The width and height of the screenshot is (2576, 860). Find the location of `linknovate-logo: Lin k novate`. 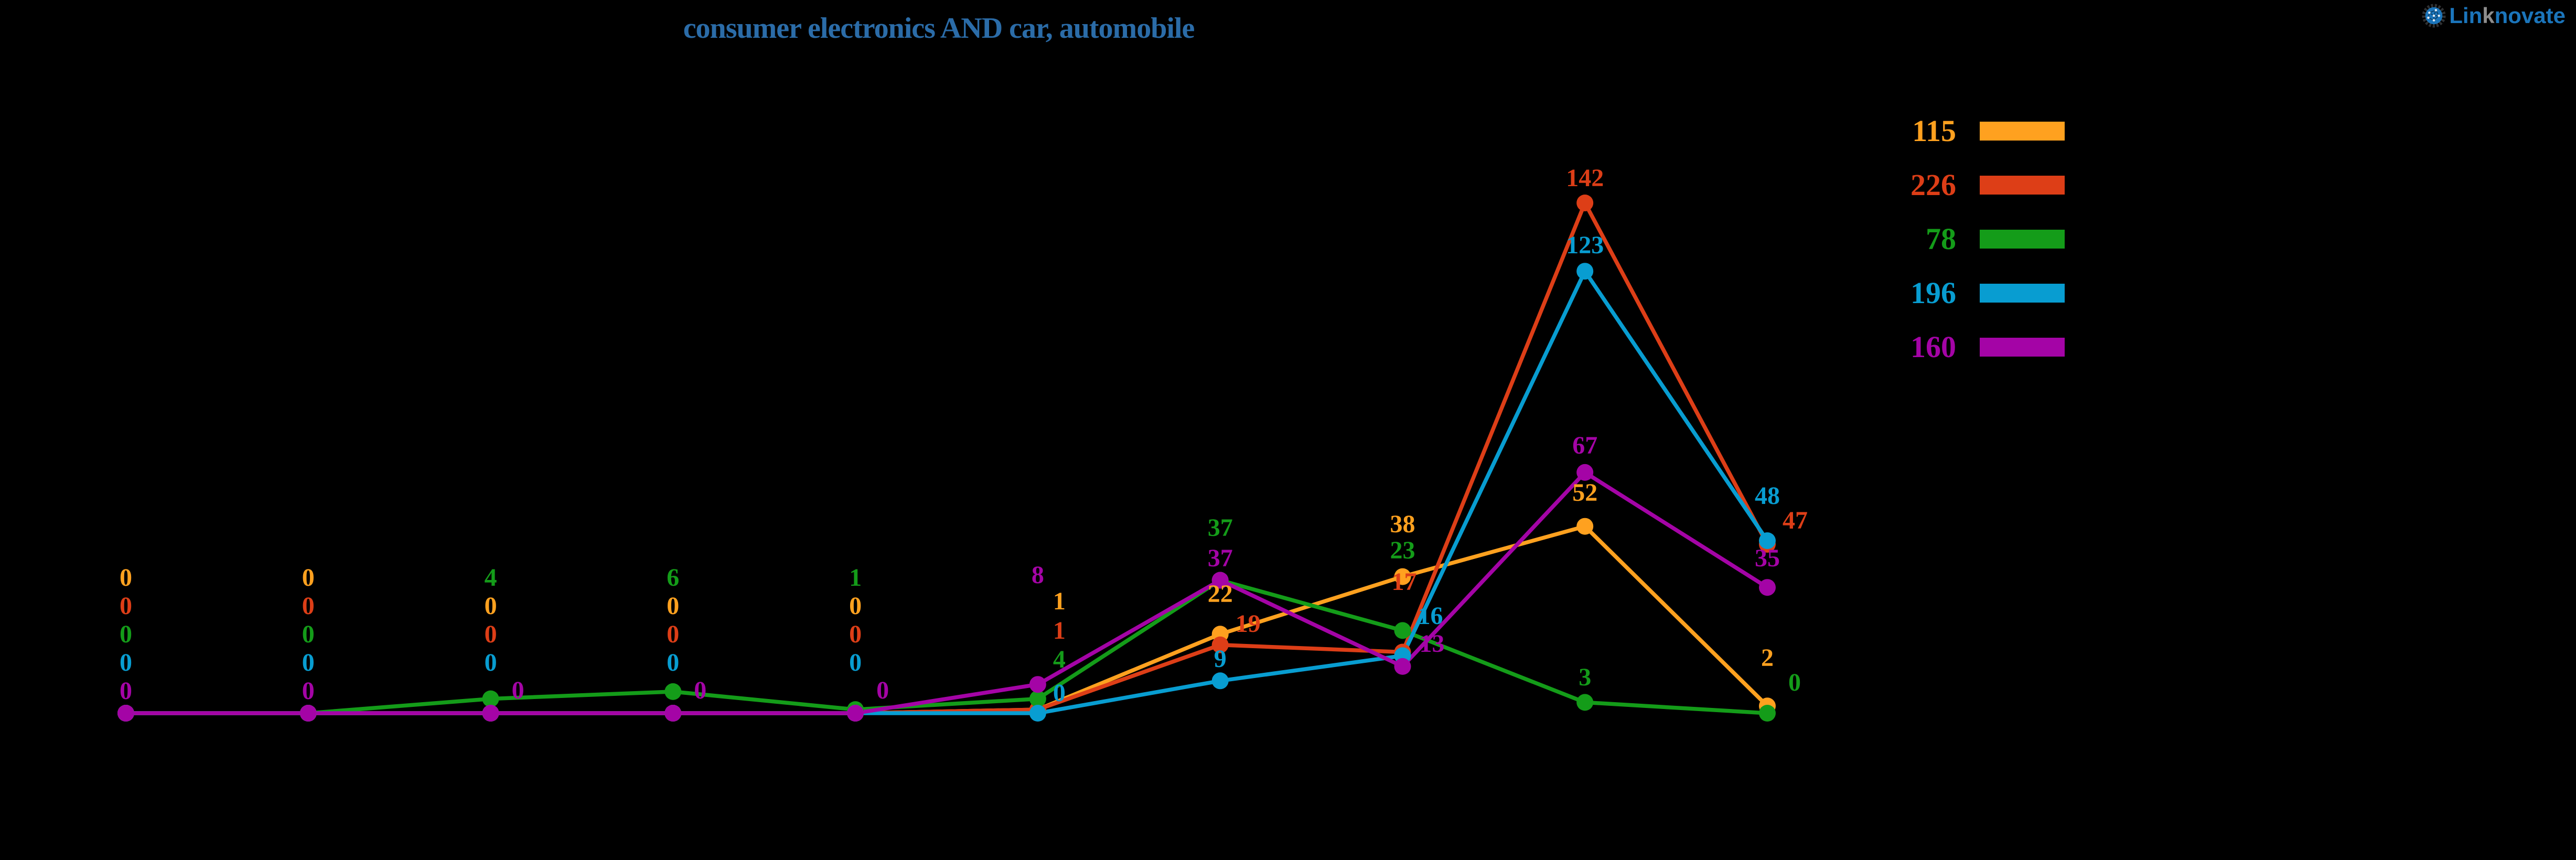

linknovate-logo: Lin k novate is located at coordinates (2494, 16).